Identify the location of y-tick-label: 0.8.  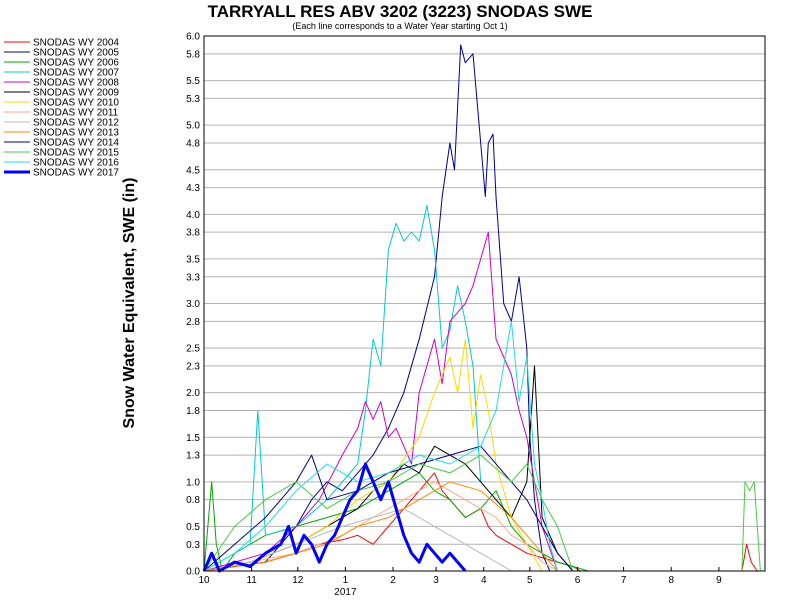
(193, 500).